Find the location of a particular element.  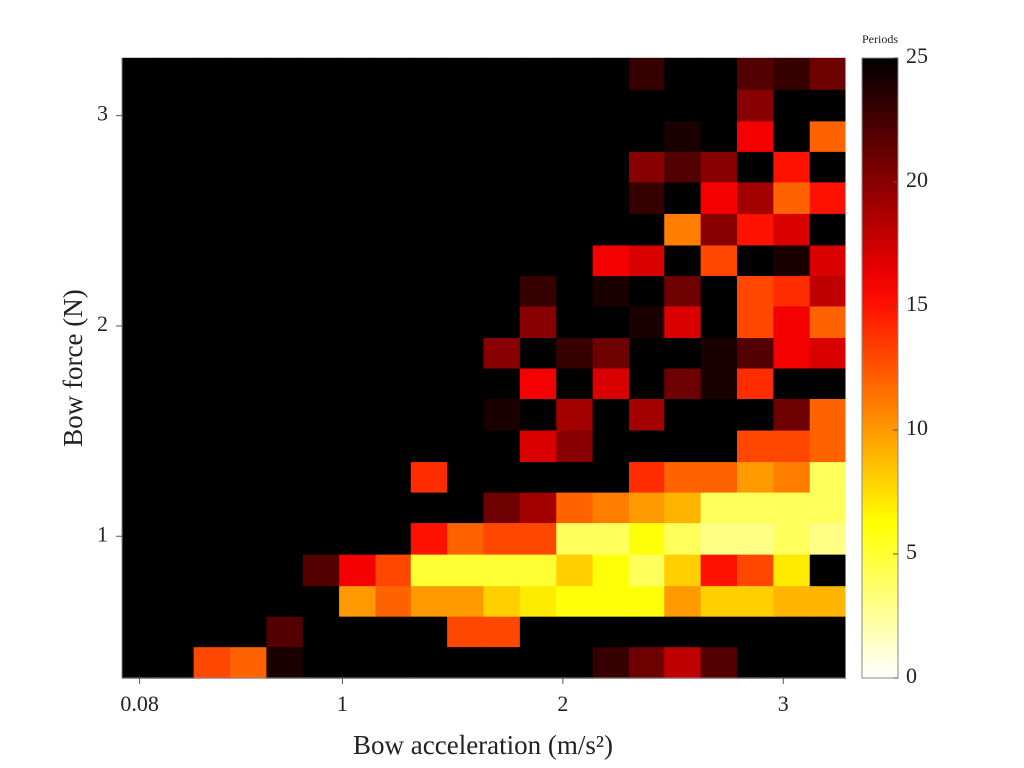

y-tick-label: 2 is located at coordinates (102, 323).